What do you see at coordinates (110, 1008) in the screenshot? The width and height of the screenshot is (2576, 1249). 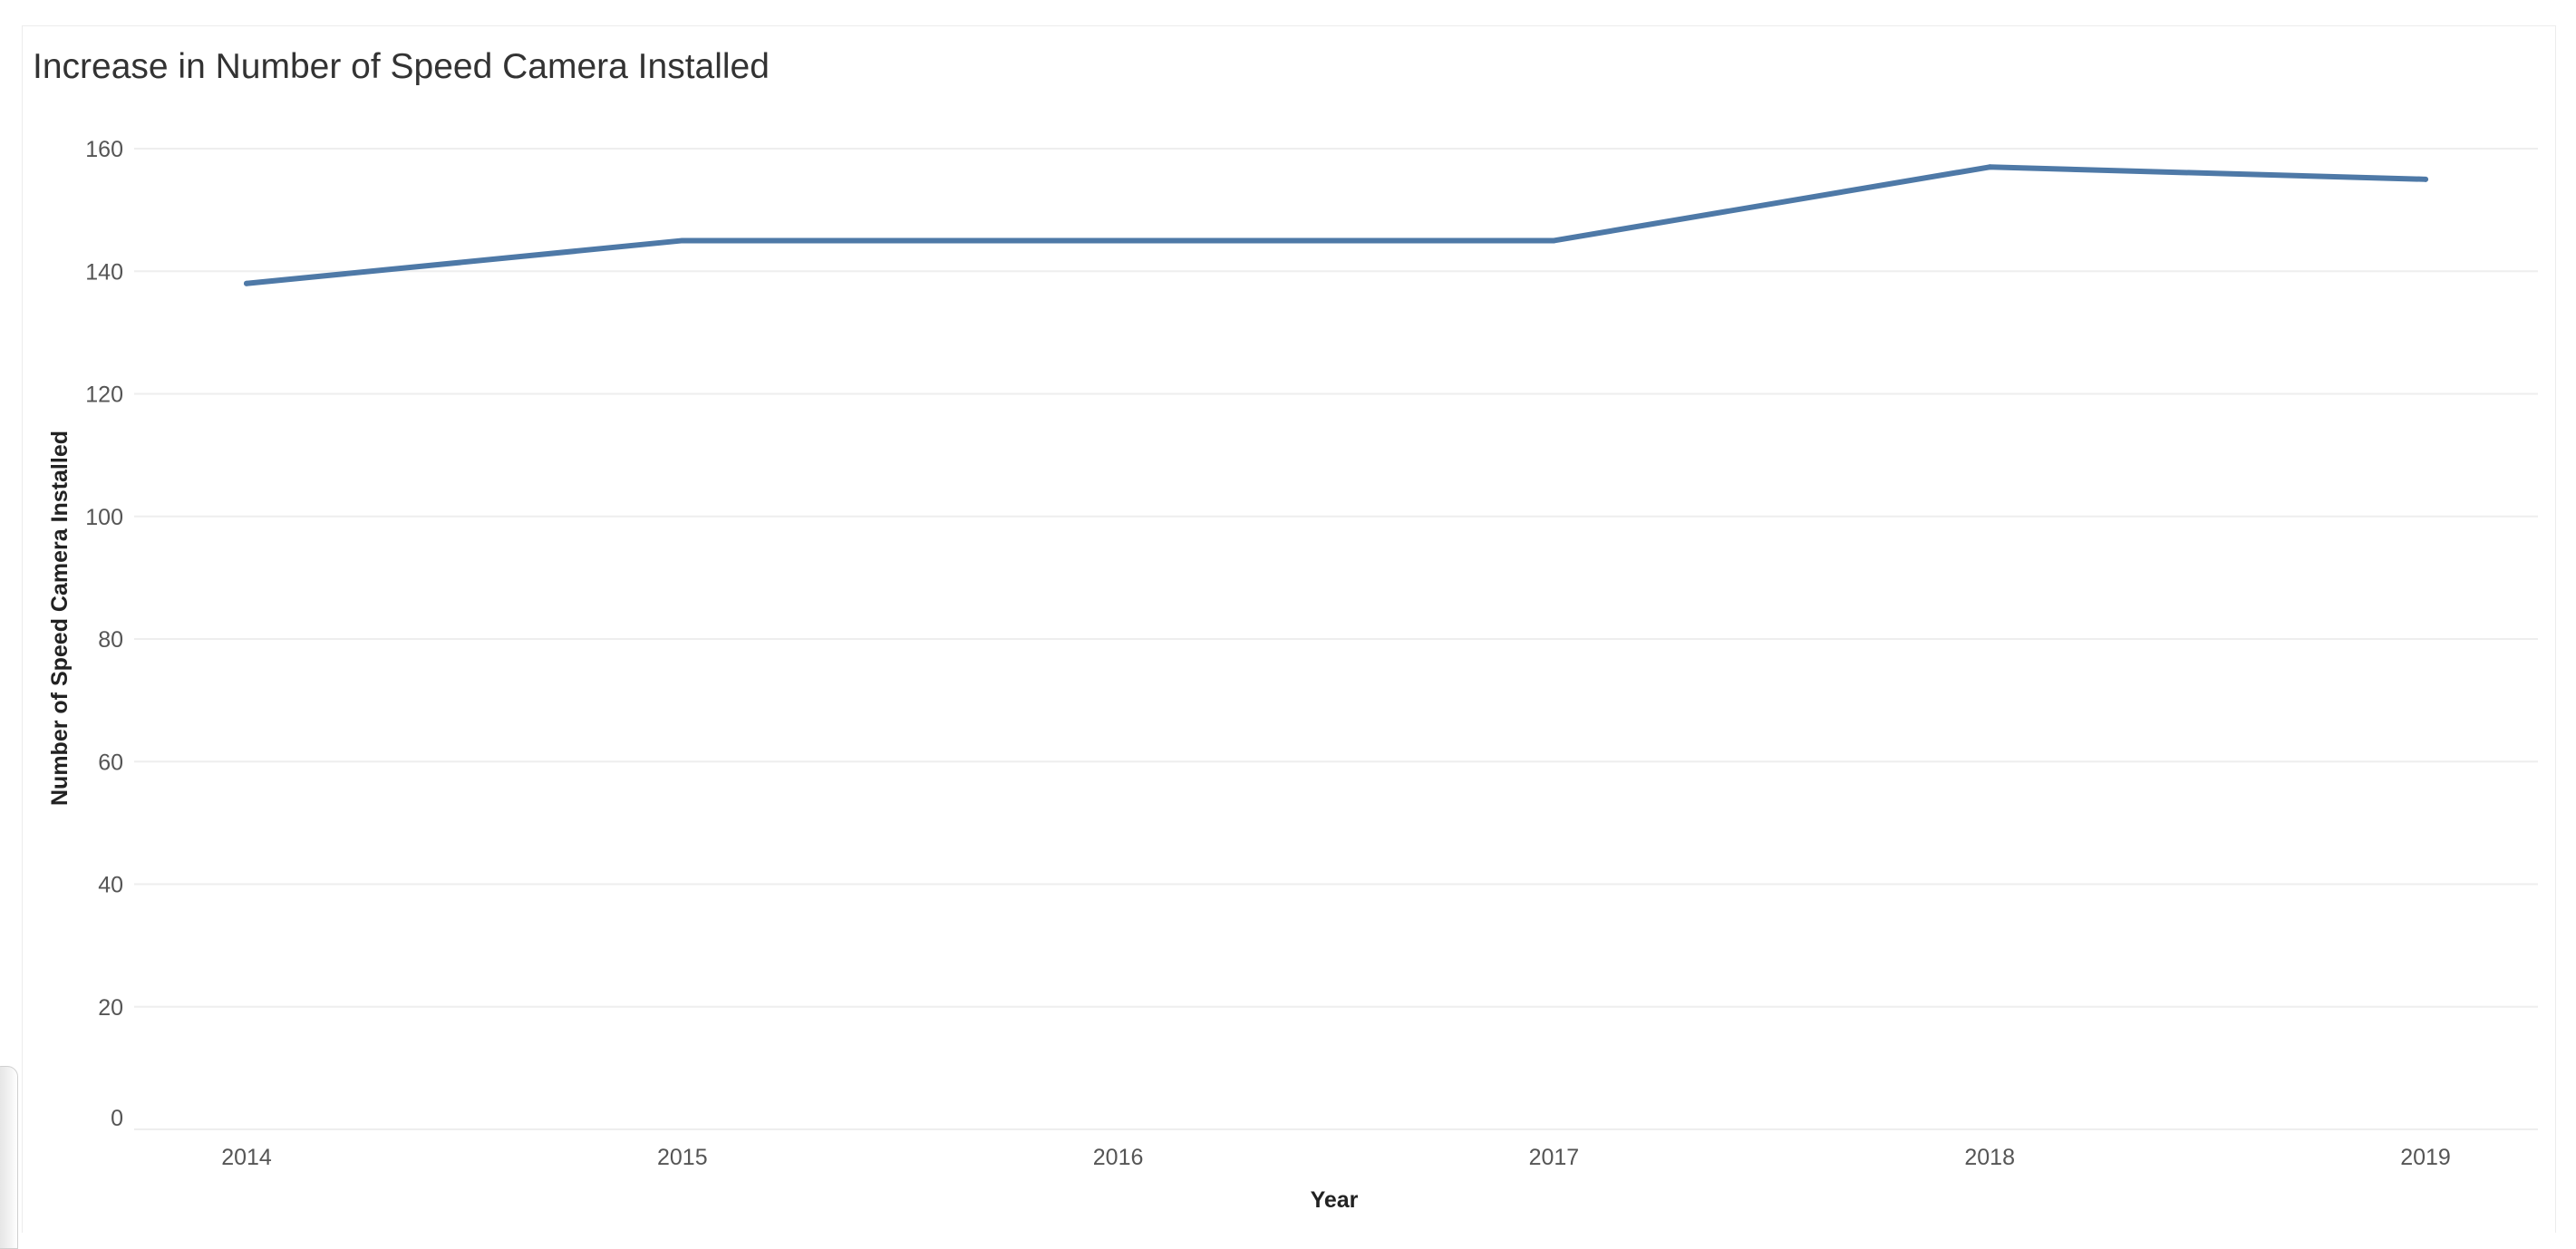 I see `y-tick-label: 20` at bounding box center [110, 1008].